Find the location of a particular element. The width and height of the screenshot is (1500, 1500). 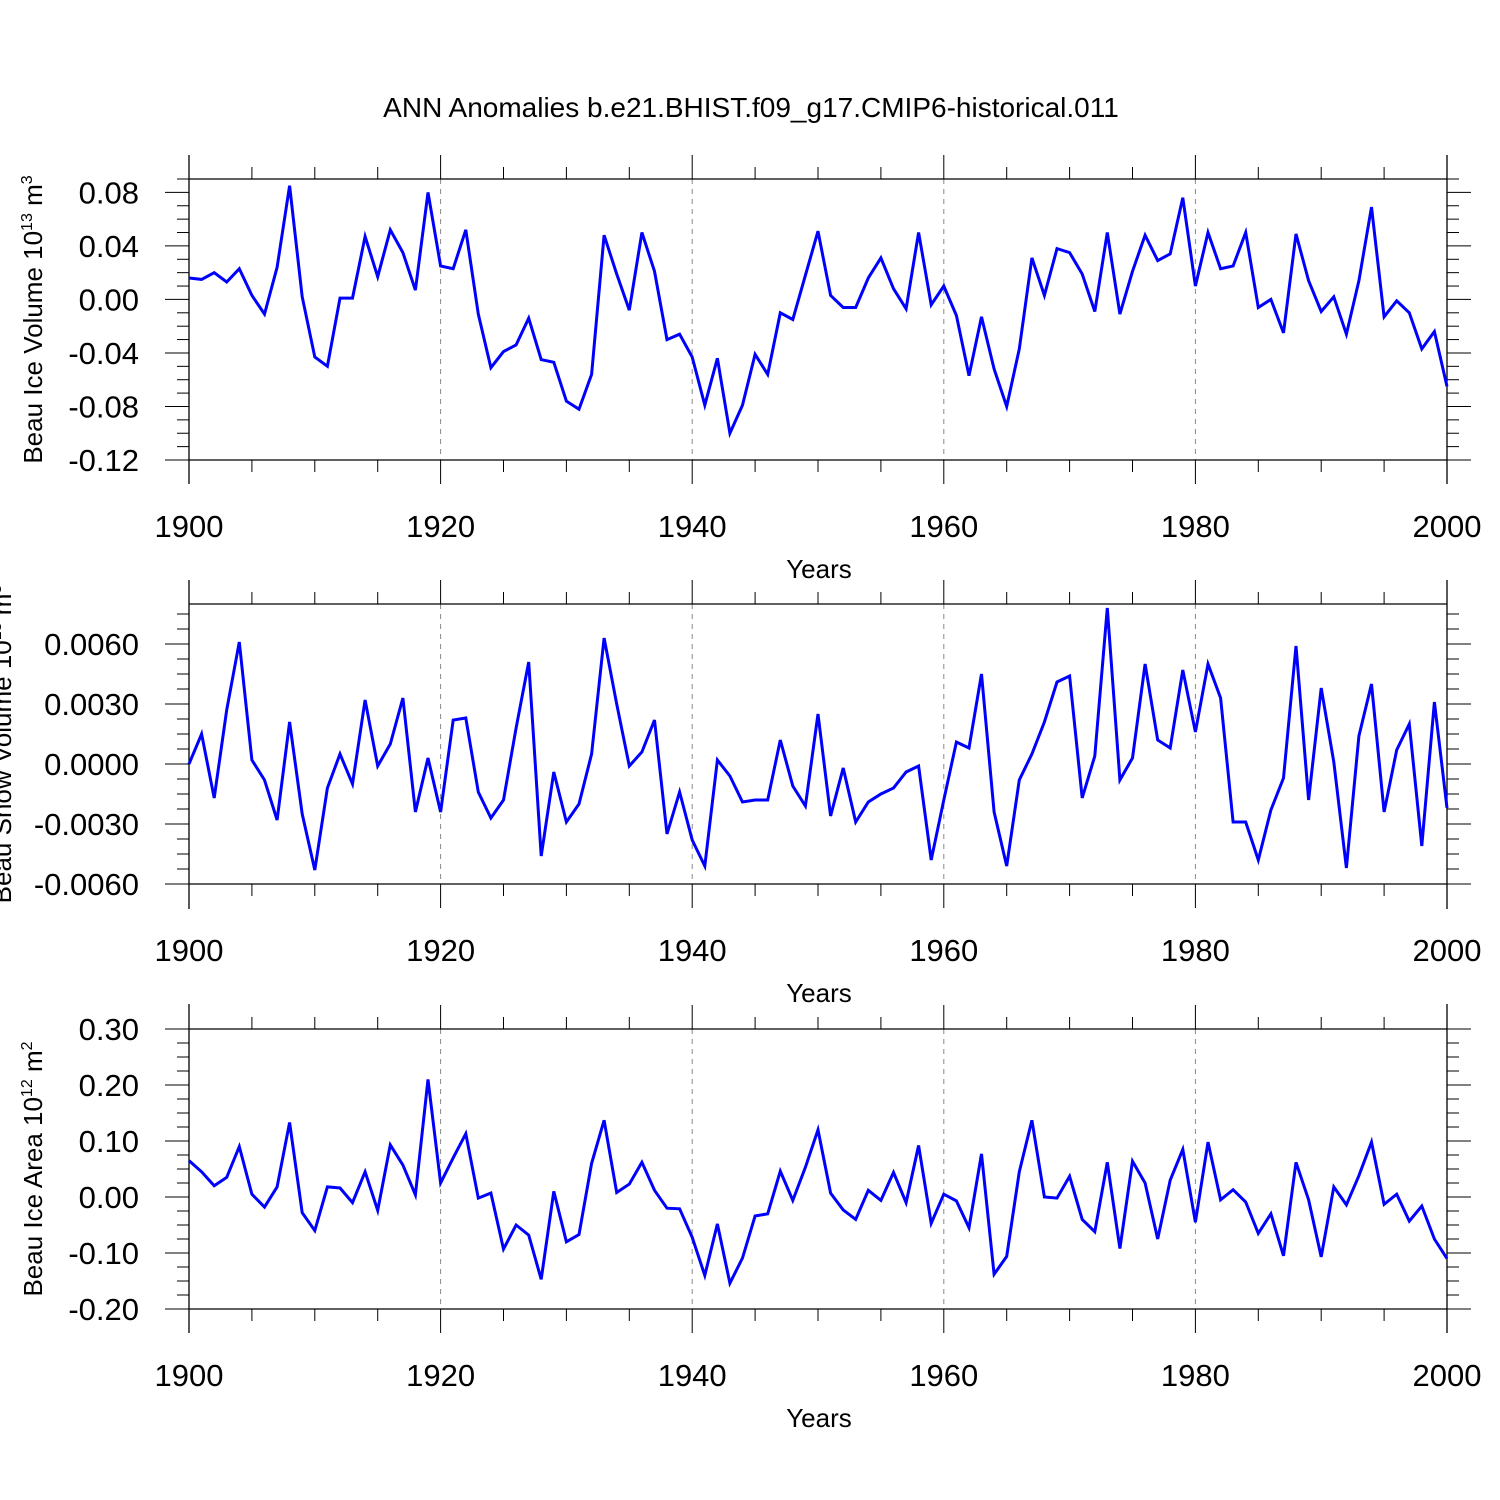

y-tick-label: 0.0000 is located at coordinates (91, 764).